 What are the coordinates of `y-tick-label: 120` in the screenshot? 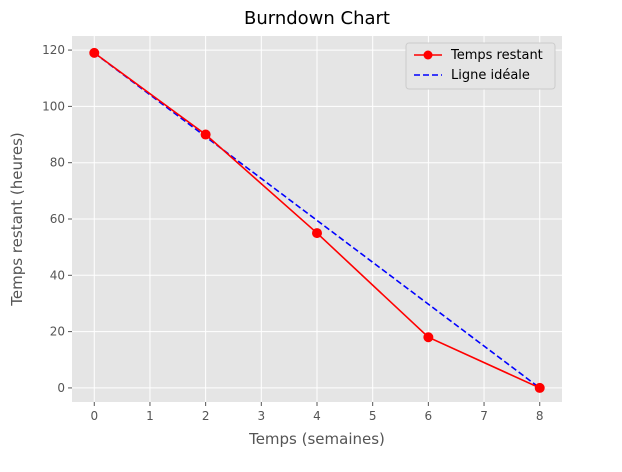 It's located at (53, 50).